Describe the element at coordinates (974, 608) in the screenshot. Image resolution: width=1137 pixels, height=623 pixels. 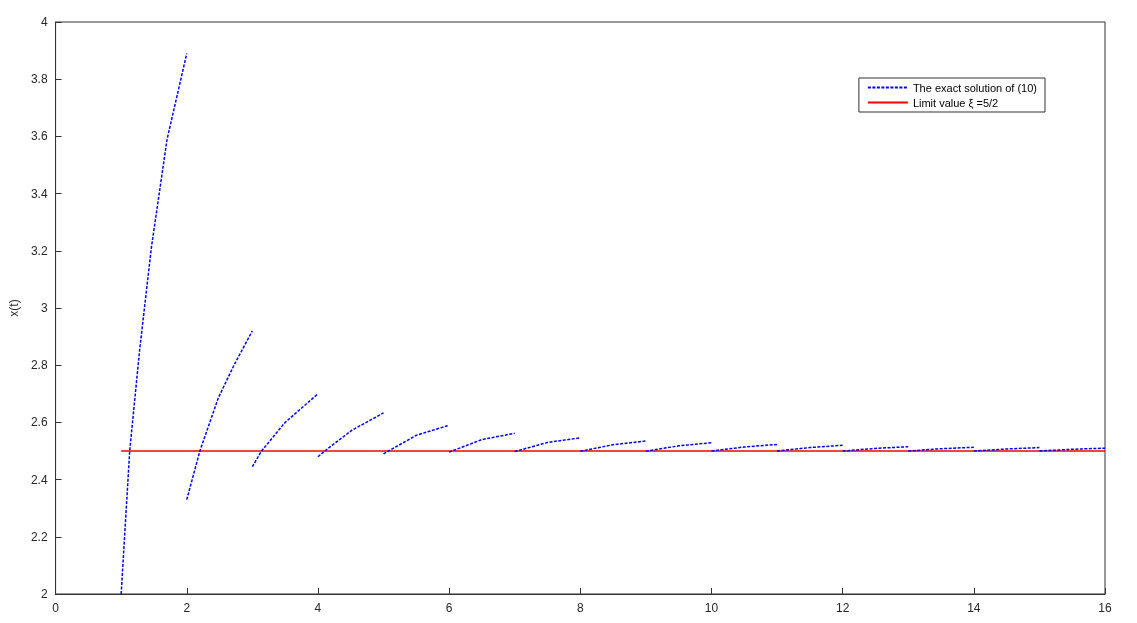
I see `x-tick-label: 14` at that location.